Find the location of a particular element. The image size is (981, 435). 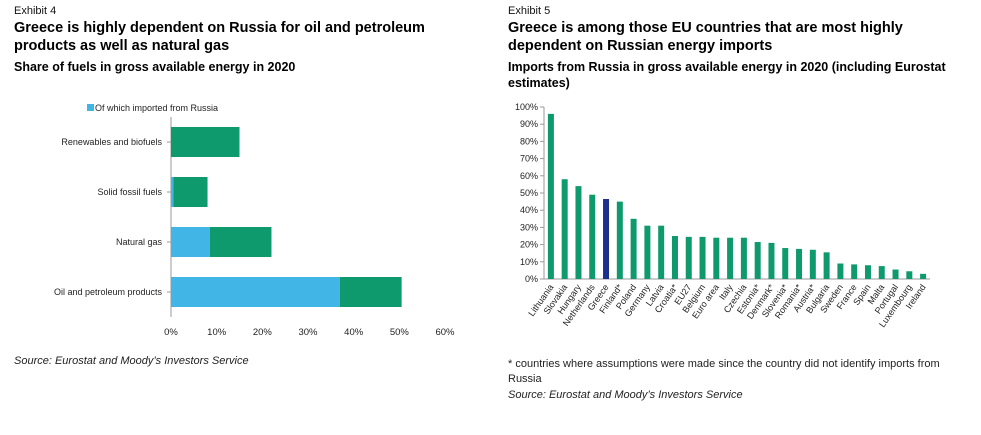

legend-swatch-russia is located at coordinates (90, 107).